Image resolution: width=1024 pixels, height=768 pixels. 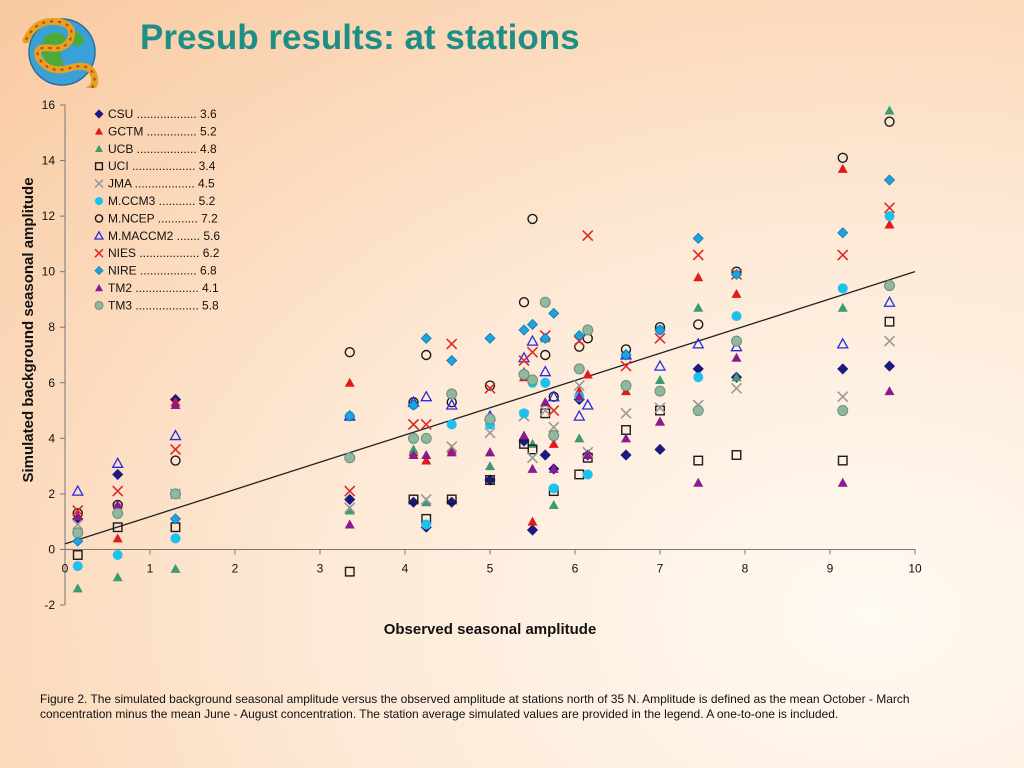 I want to click on x-tick-label: 8, so click(x=745, y=568).